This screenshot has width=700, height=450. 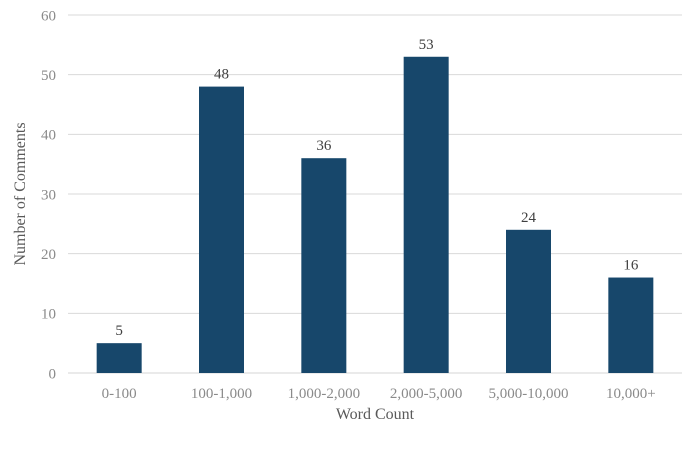 What do you see at coordinates (375, 414) in the screenshot?
I see `x-axis-title: Word Count` at bounding box center [375, 414].